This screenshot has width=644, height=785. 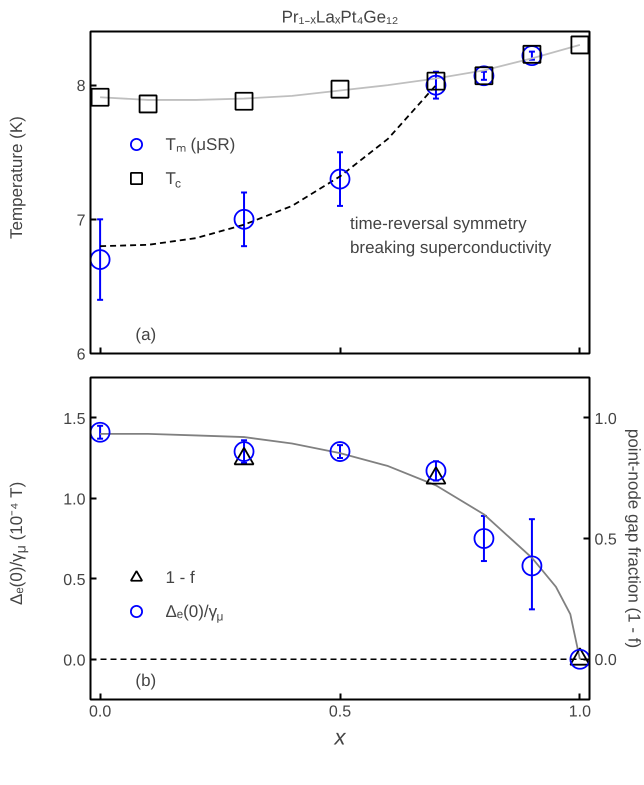 What do you see at coordinates (605, 419) in the screenshot?
I see `y2-tick-label: 1.0` at bounding box center [605, 419].